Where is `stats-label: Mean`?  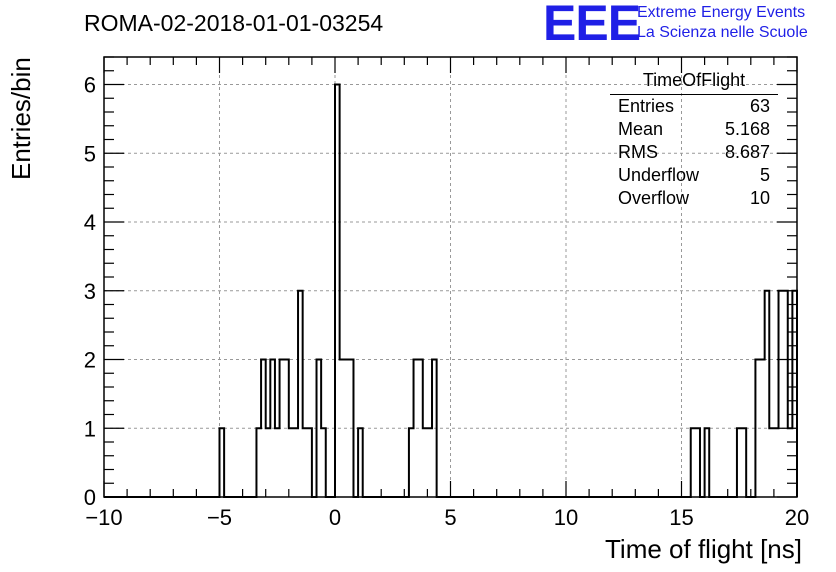
stats-label: Mean is located at coordinates (641, 129).